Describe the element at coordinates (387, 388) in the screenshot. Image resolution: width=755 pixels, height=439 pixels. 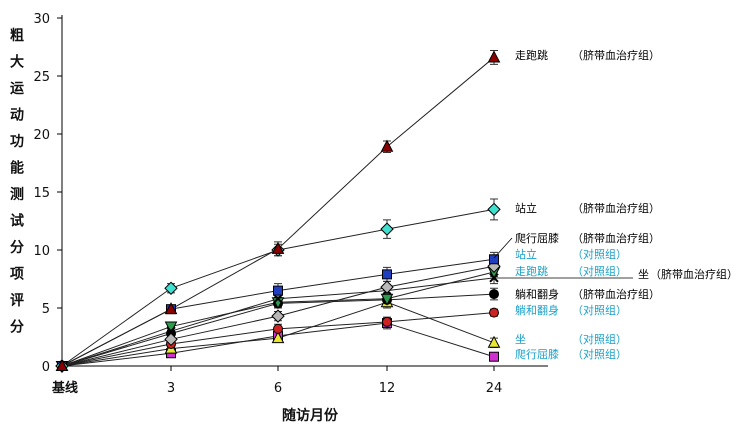
I see `x-tick-label: 12` at that location.